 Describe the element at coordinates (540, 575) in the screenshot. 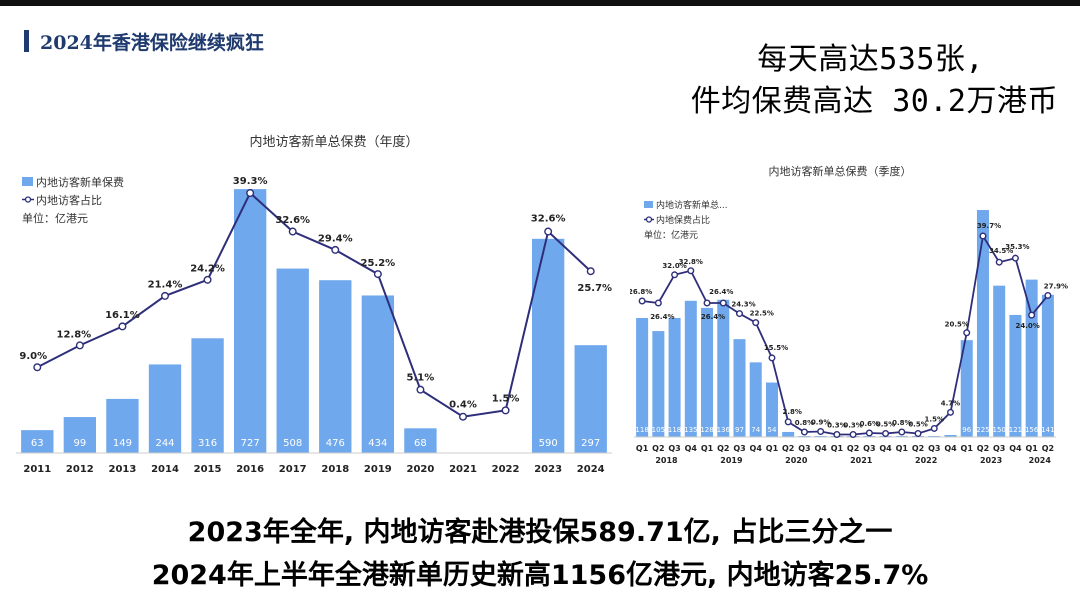

I see `conclusion-line-2: 2024年上半年全港新单历史新高1156亿港元, 内地访客25.7%` at that location.